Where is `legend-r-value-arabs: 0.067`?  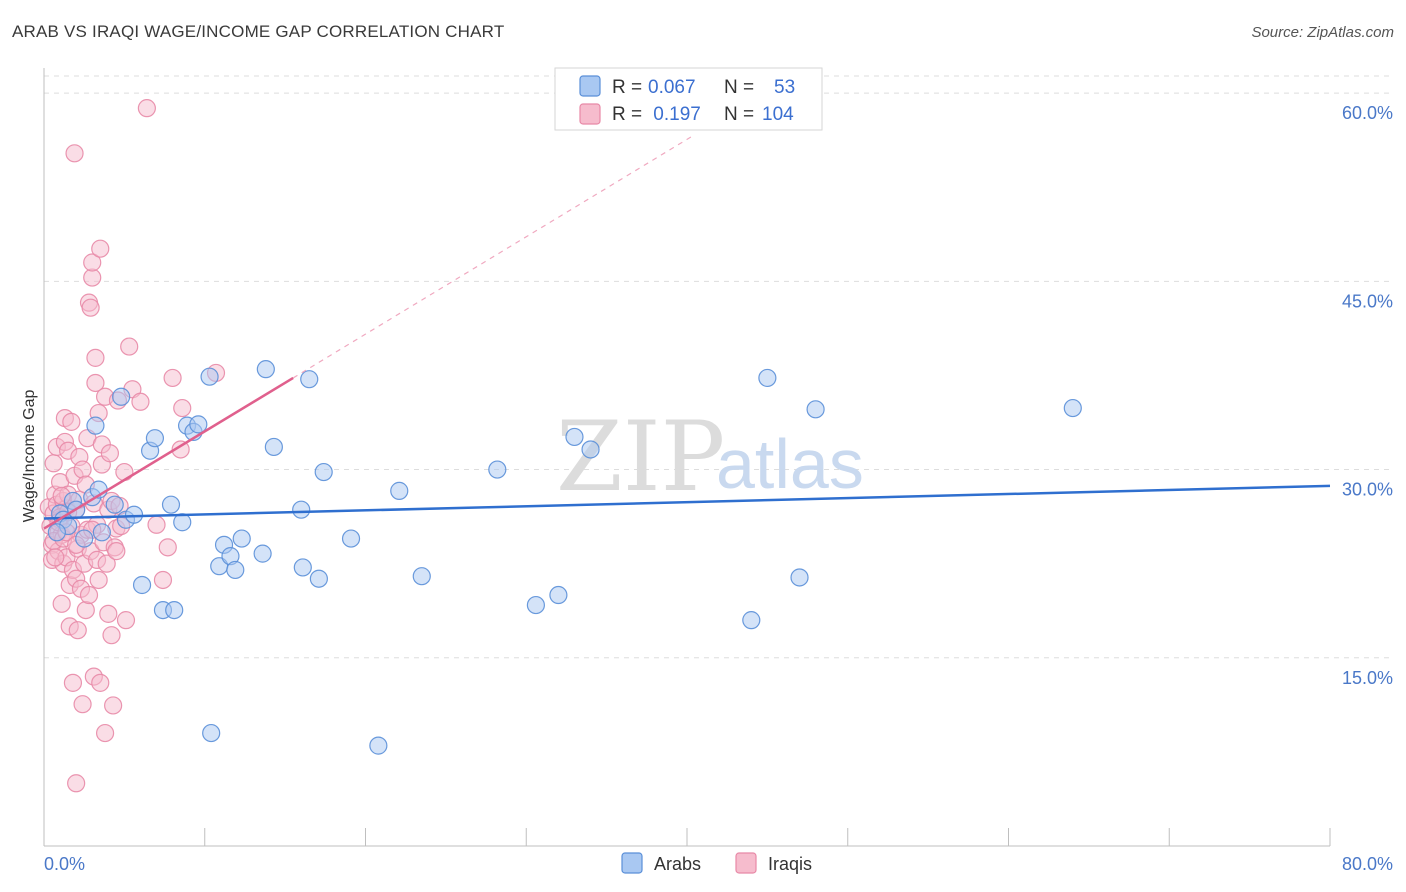 legend-r-value-arabs: 0.067 is located at coordinates (672, 87).